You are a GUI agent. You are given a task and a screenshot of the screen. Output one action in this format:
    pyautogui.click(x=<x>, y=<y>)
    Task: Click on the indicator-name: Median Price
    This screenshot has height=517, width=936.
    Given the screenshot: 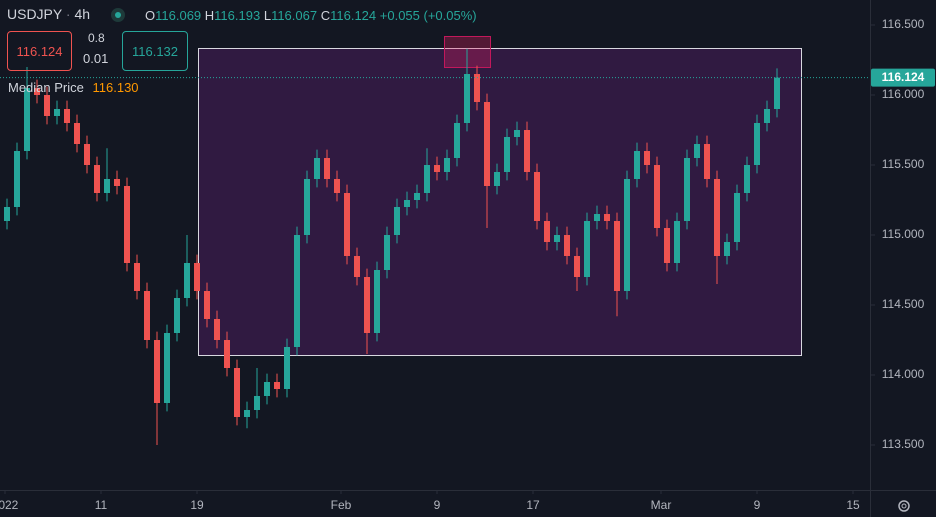 What is the action you would take?
    pyautogui.click(x=46, y=87)
    